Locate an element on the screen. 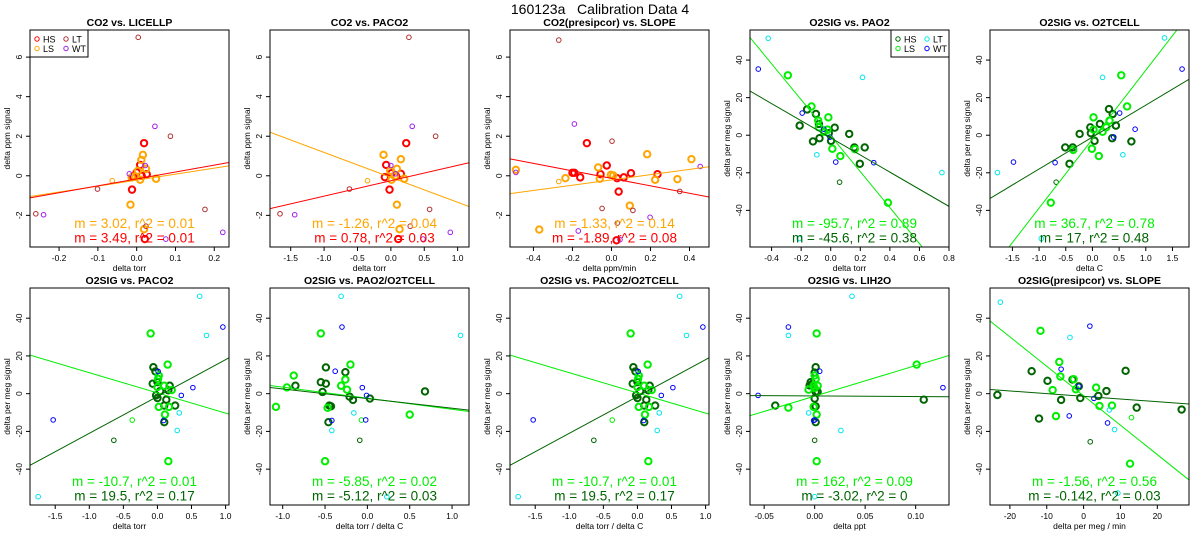 The height and width of the screenshot is (550, 1200). legend-marker-lt is located at coordinates (66, 39).